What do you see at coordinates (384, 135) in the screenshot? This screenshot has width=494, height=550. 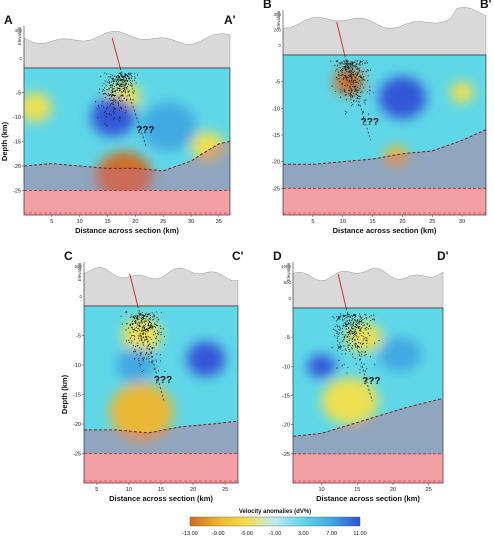 I see `panel-b-velocity-field` at bounding box center [384, 135].